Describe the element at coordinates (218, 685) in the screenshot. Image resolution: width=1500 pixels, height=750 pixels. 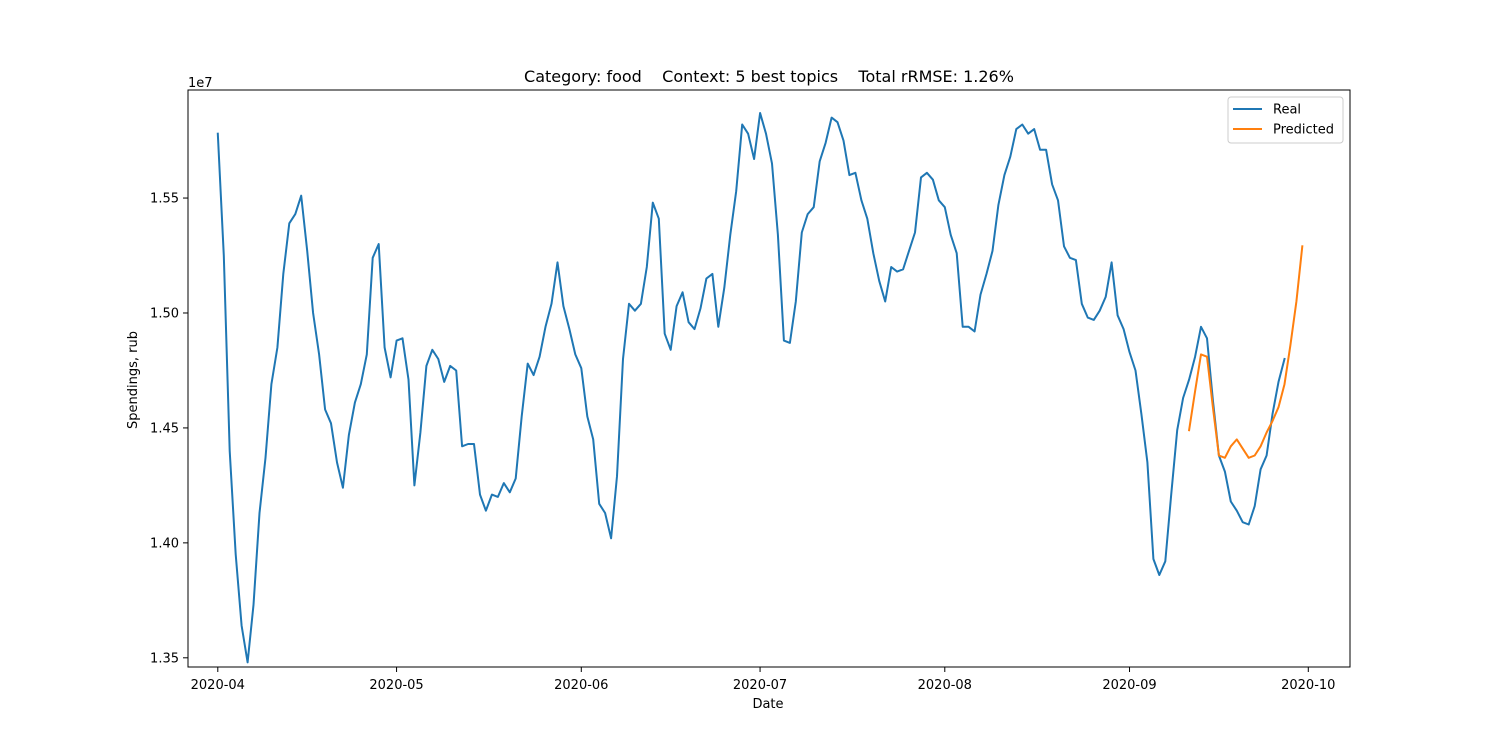
I see `x-tick-label: 2020-04` at that location.